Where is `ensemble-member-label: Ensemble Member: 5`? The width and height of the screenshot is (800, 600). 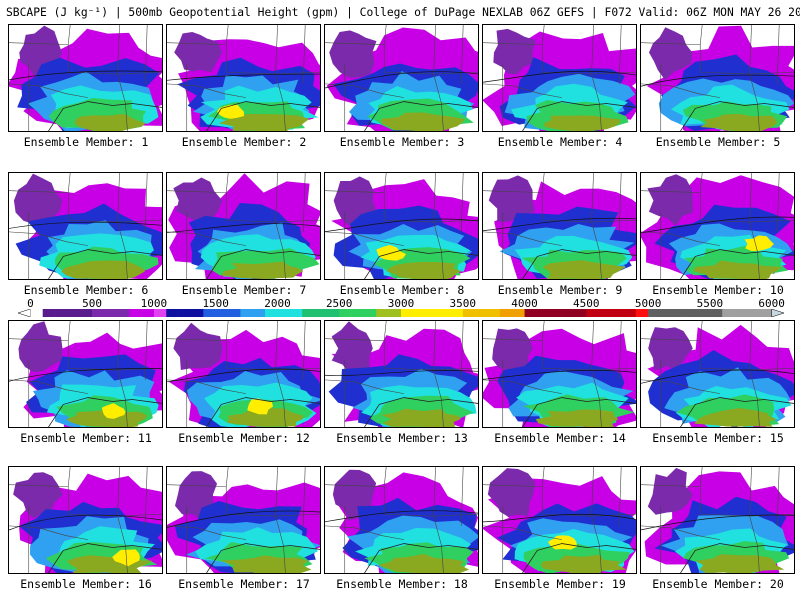 ensemble-member-label: Ensemble Member: 5 is located at coordinates (718, 142).